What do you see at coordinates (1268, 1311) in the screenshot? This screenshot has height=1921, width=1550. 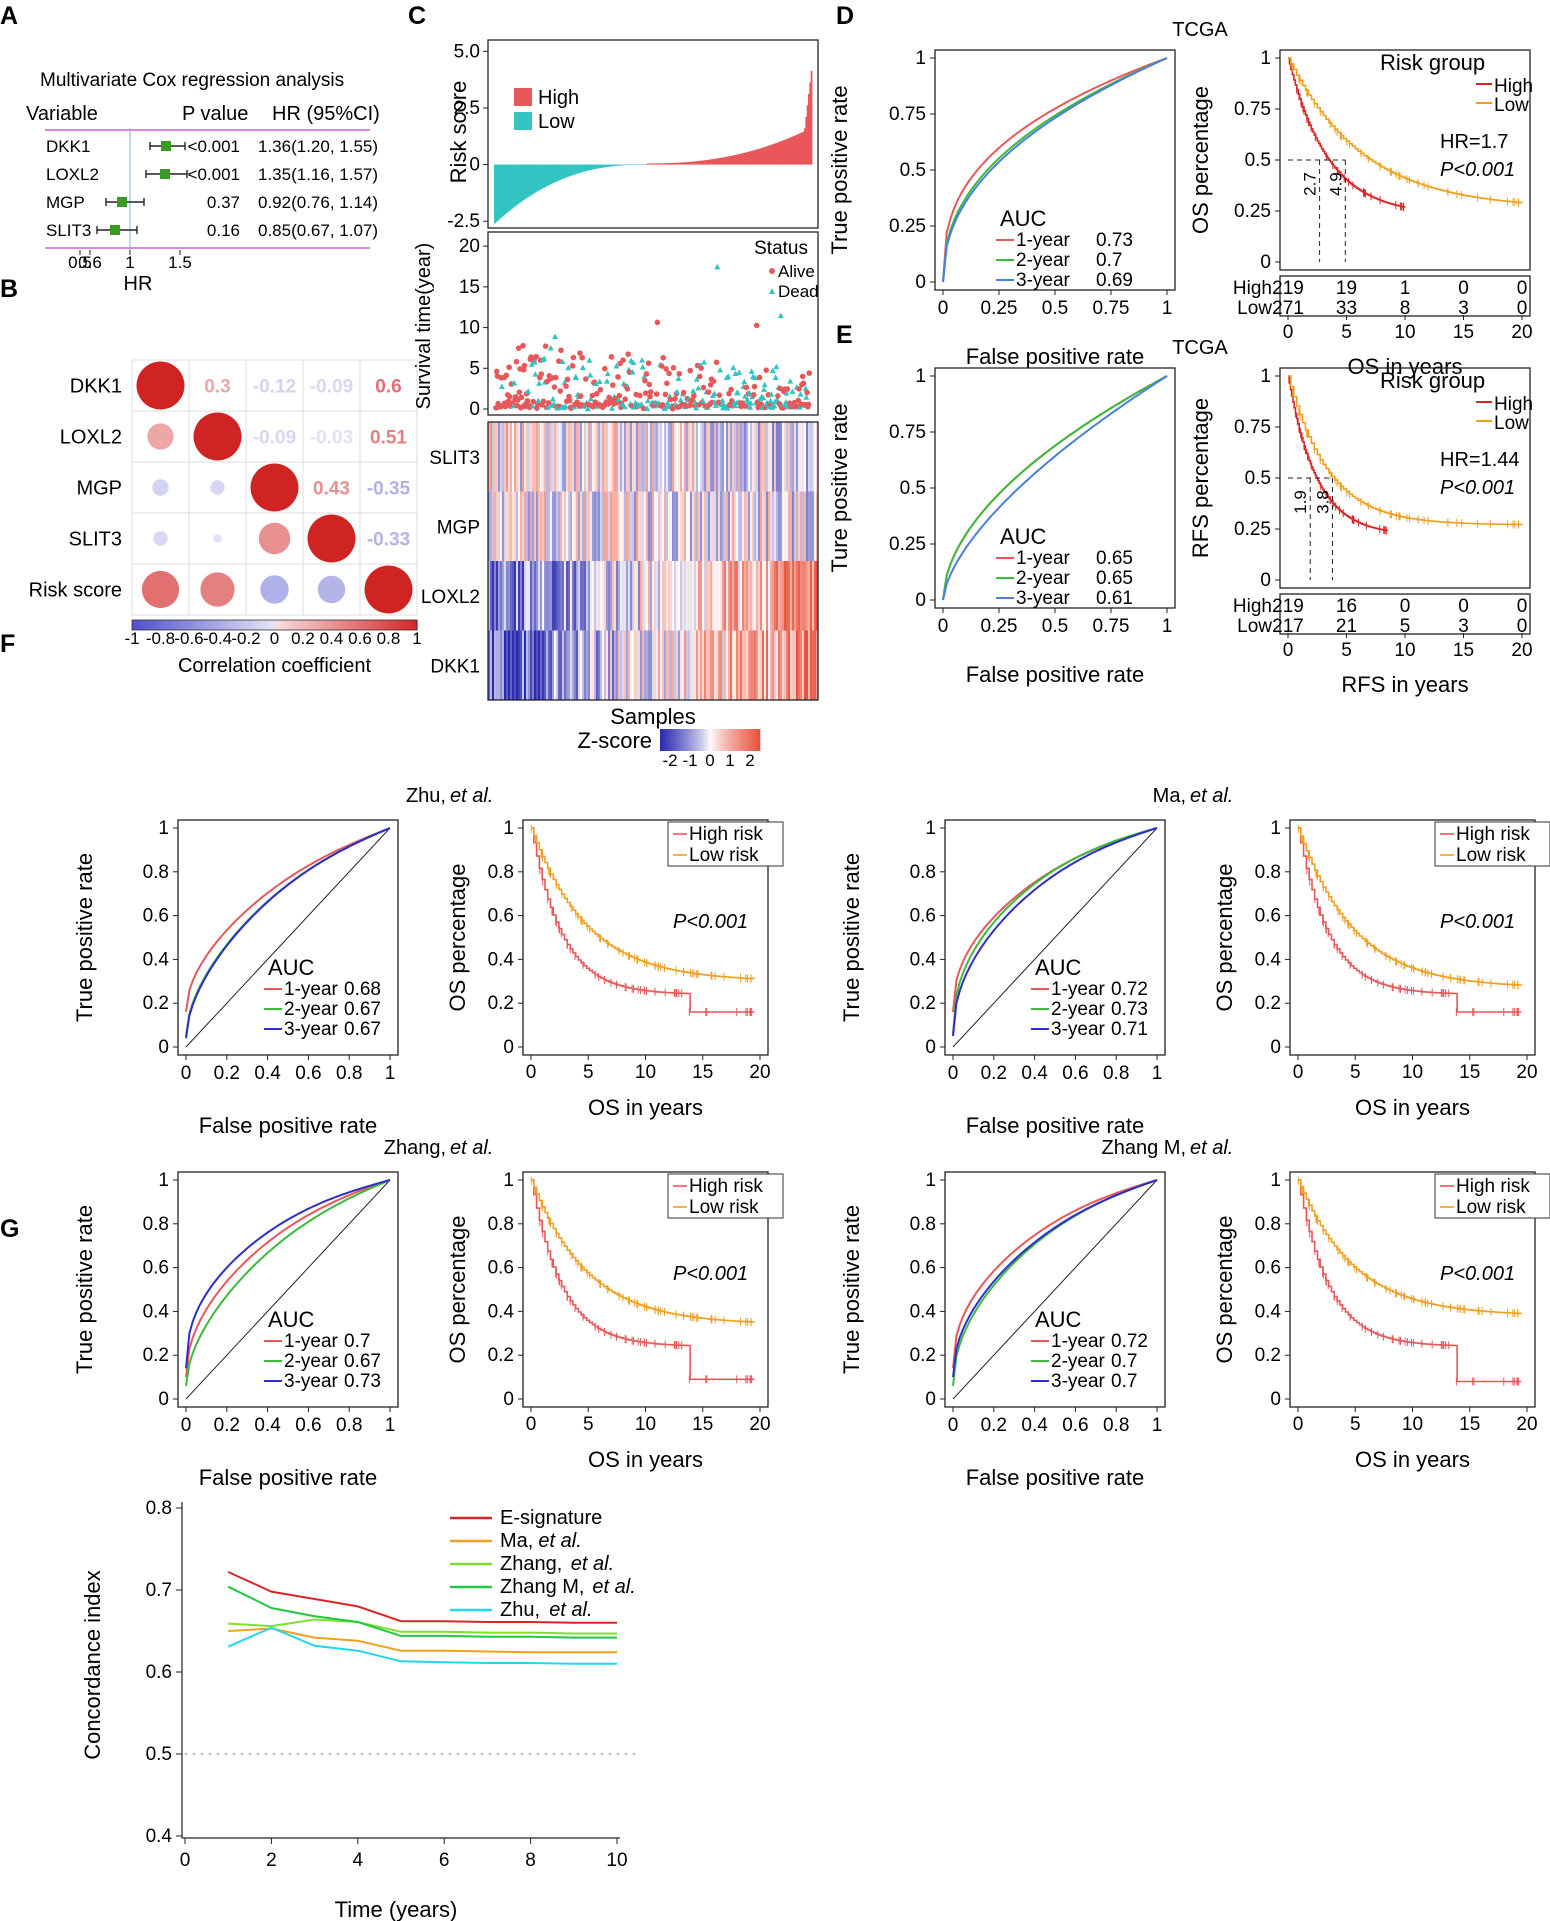 I see `km-ytick-label: 0.4` at bounding box center [1268, 1311].